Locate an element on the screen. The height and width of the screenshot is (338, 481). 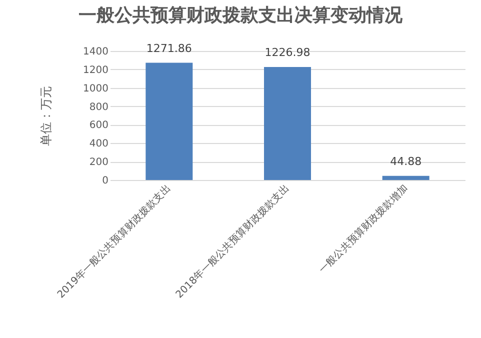
y-tick-label: 800 is located at coordinates (98, 107).